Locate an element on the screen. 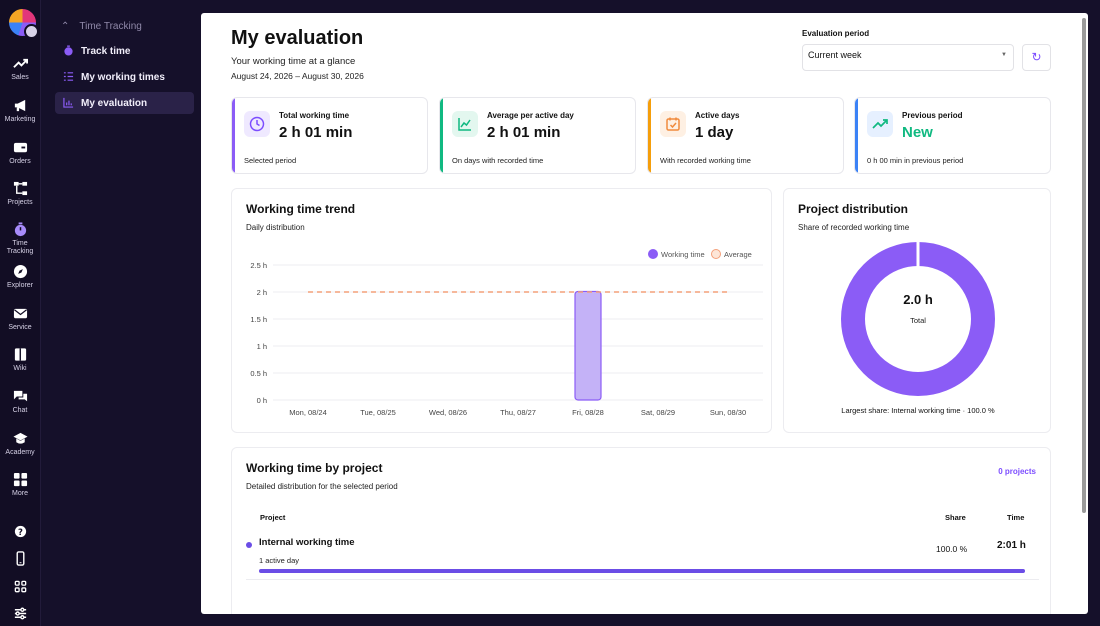 The height and width of the screenshot is (626, 1100). scrollbar is located at coordinates (1084, 265).